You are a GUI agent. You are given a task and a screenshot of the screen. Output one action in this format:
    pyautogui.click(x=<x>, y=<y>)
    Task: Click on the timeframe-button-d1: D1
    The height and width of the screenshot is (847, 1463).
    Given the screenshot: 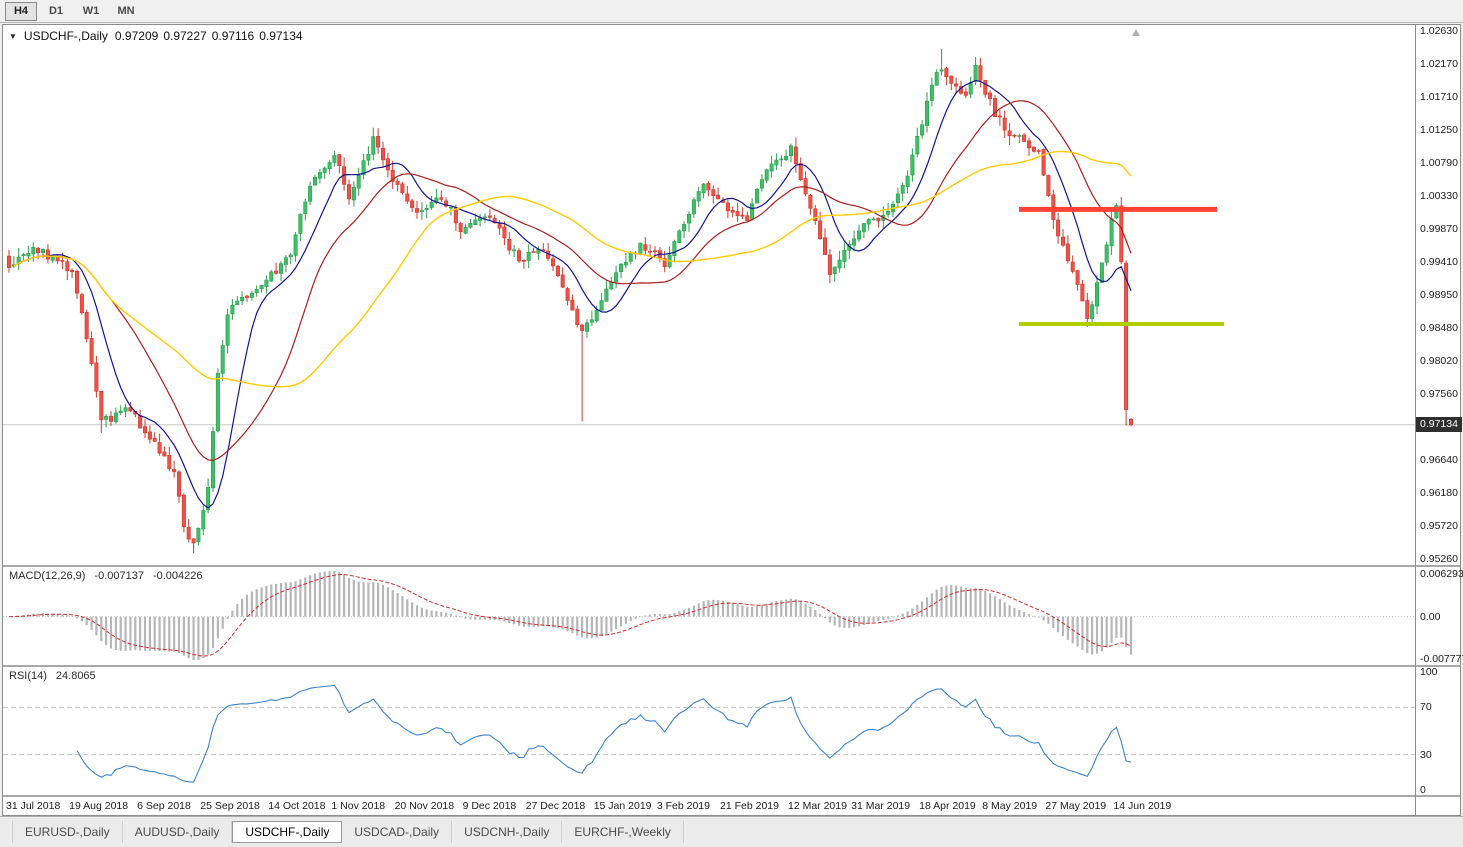 What is the action you would take?
    pyautogui.click(x=56, y=11)
    